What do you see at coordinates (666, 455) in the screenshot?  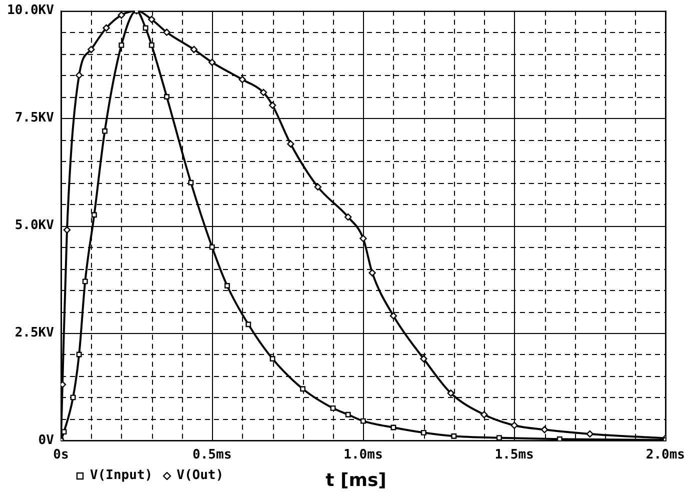 I see `x-tick-label: 2.0ms` at bounding box center [666, 455].